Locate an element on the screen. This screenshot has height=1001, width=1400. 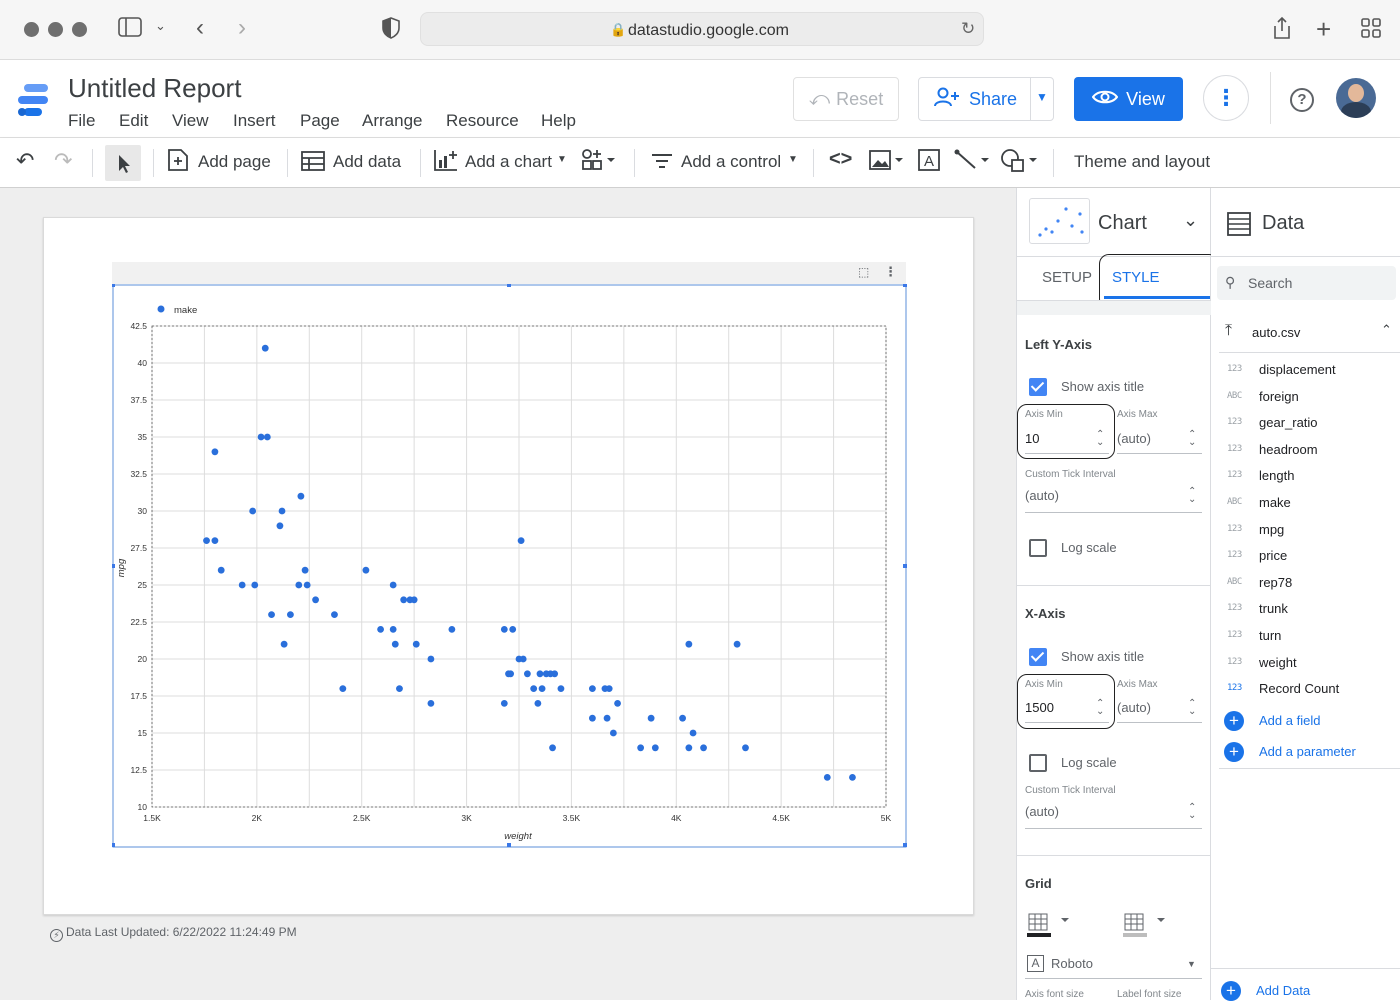
zoom-window-button is located at coordinates (79, 29).